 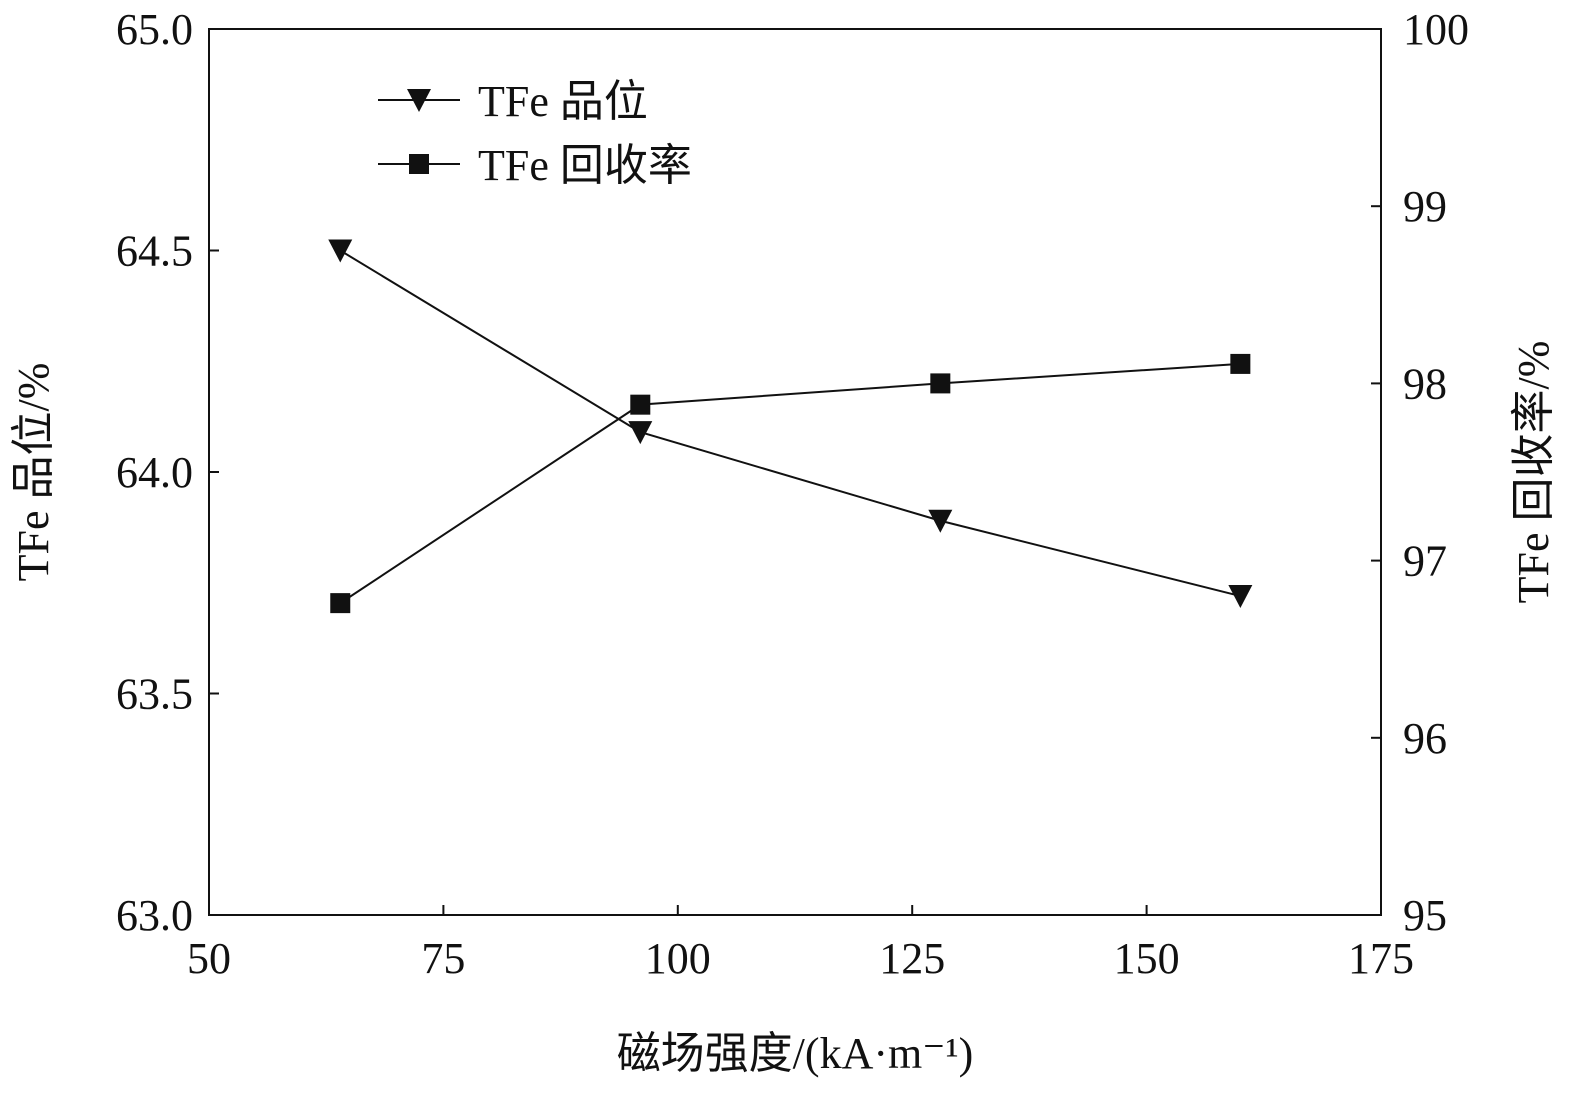 What do you see at coordinates (1381, 958) in the screenshot?
I see `x-tick-label: 175` at bounding box center [1381, 958].